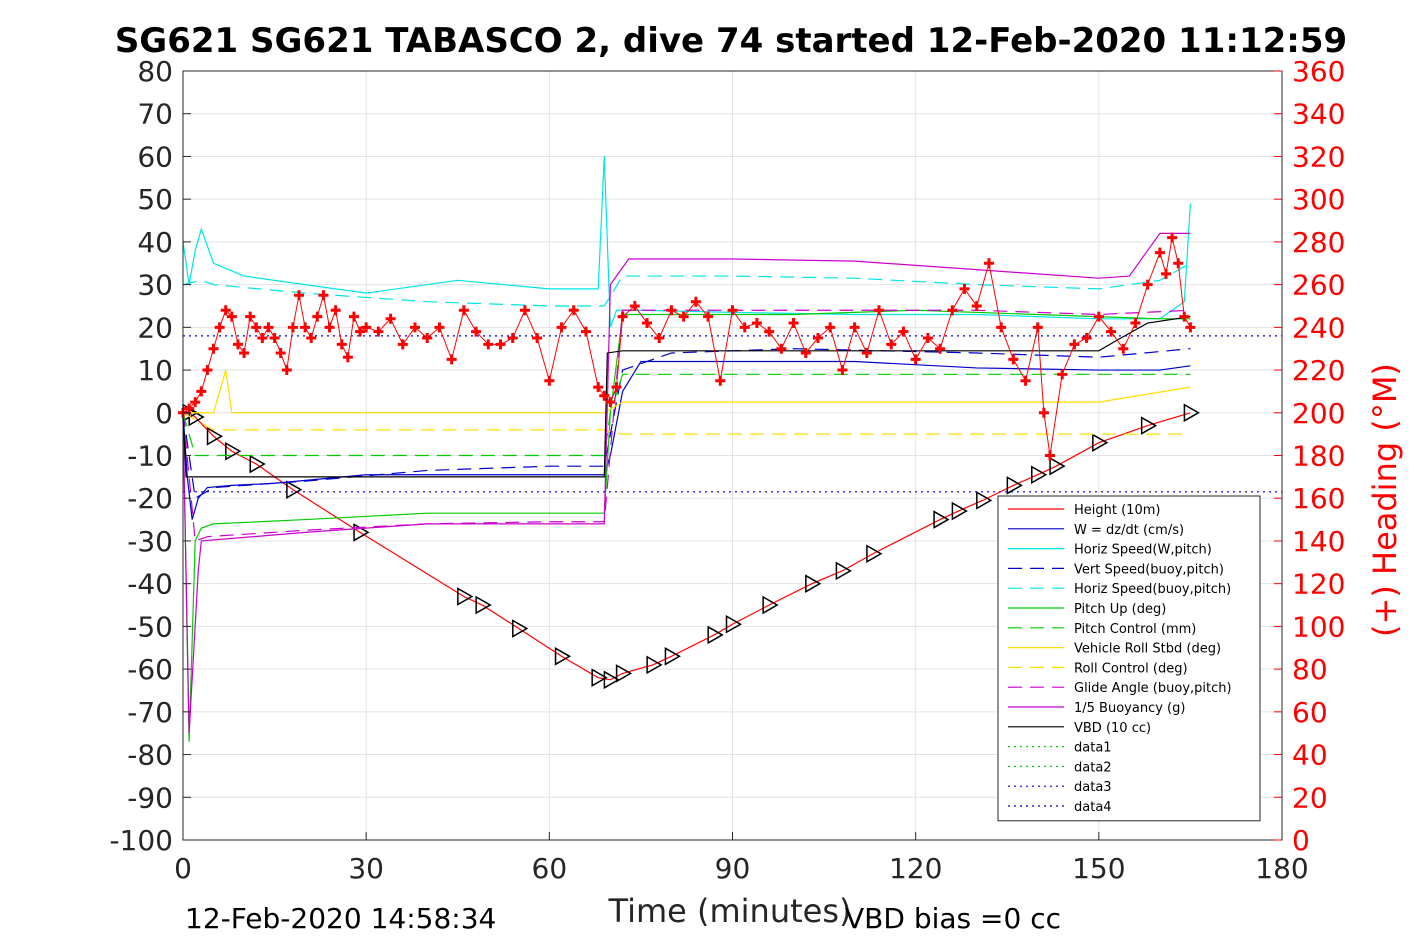  What do you see at coordinates (1143, 550) in the screenshot?
I see `legend-label: Horiz Speed(W,pitch)` at bounding box center [1143, 550].